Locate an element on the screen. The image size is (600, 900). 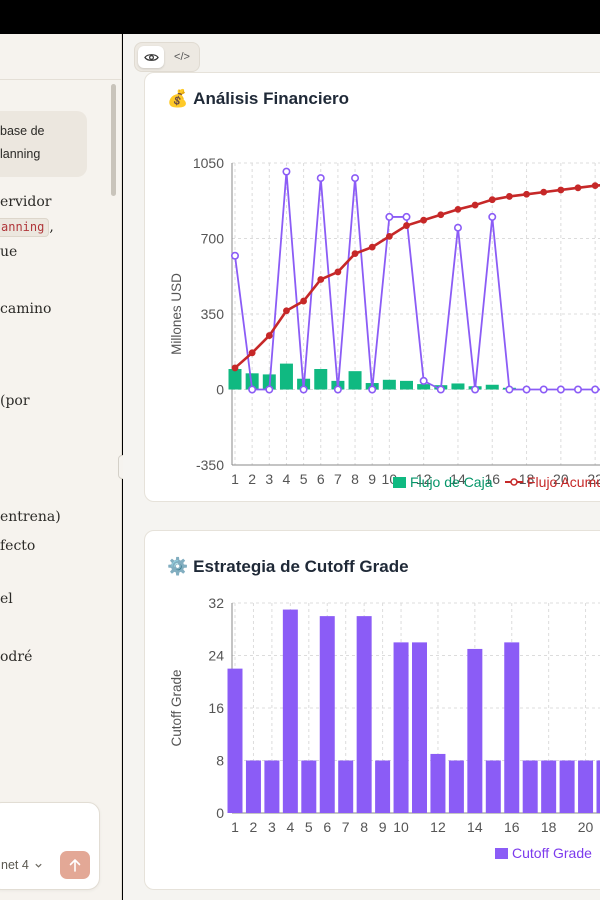
card-title-text: Estrategia de Cutoff Grade is located at coordinates (301, 566).